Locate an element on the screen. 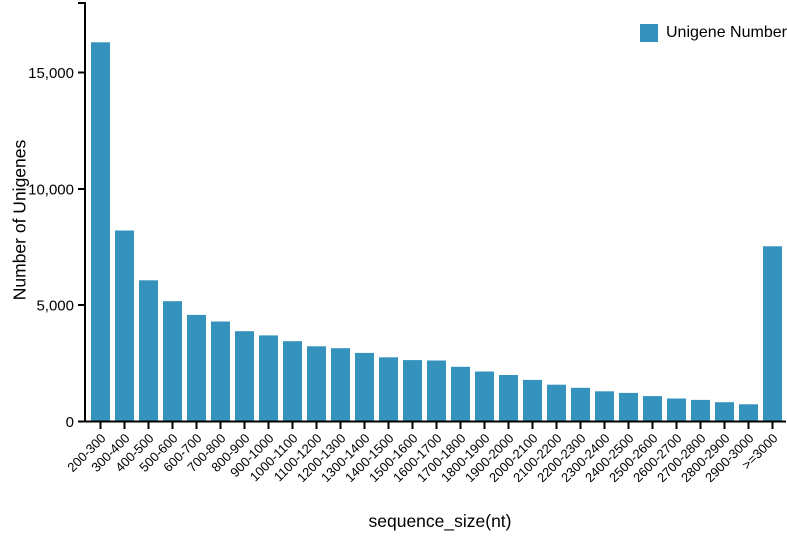 This screenshot has height=538, width=787. y-tick-label: 0 is located at coordinates (70, 422).